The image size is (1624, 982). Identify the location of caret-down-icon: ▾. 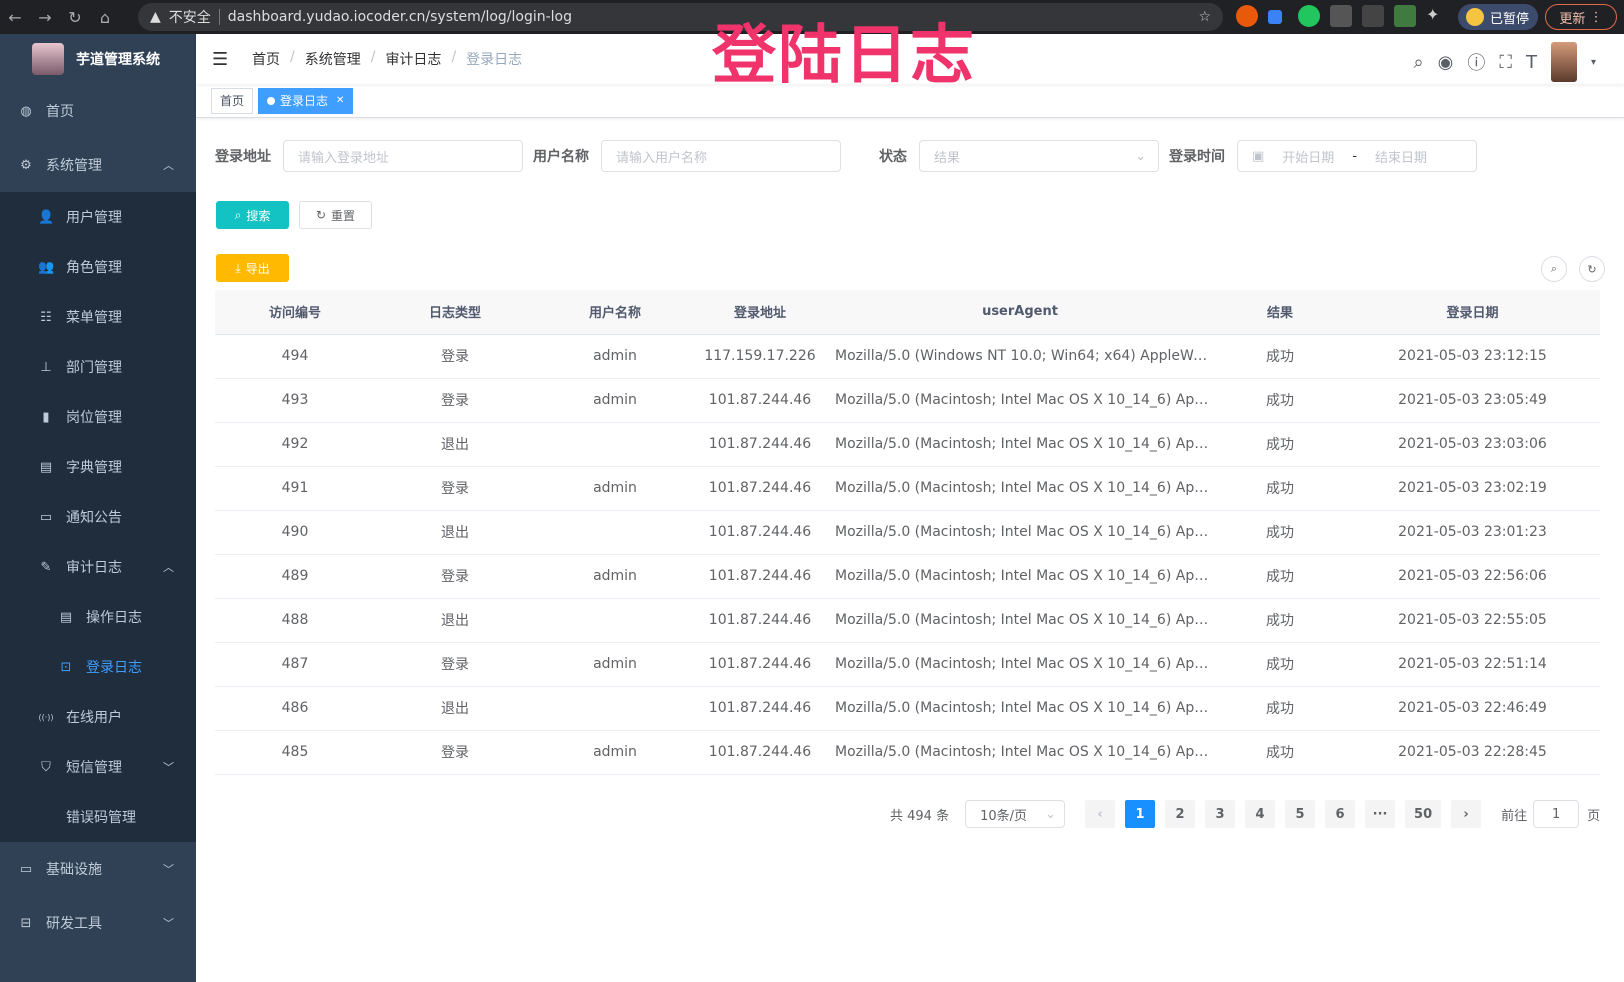
(1593, 62).